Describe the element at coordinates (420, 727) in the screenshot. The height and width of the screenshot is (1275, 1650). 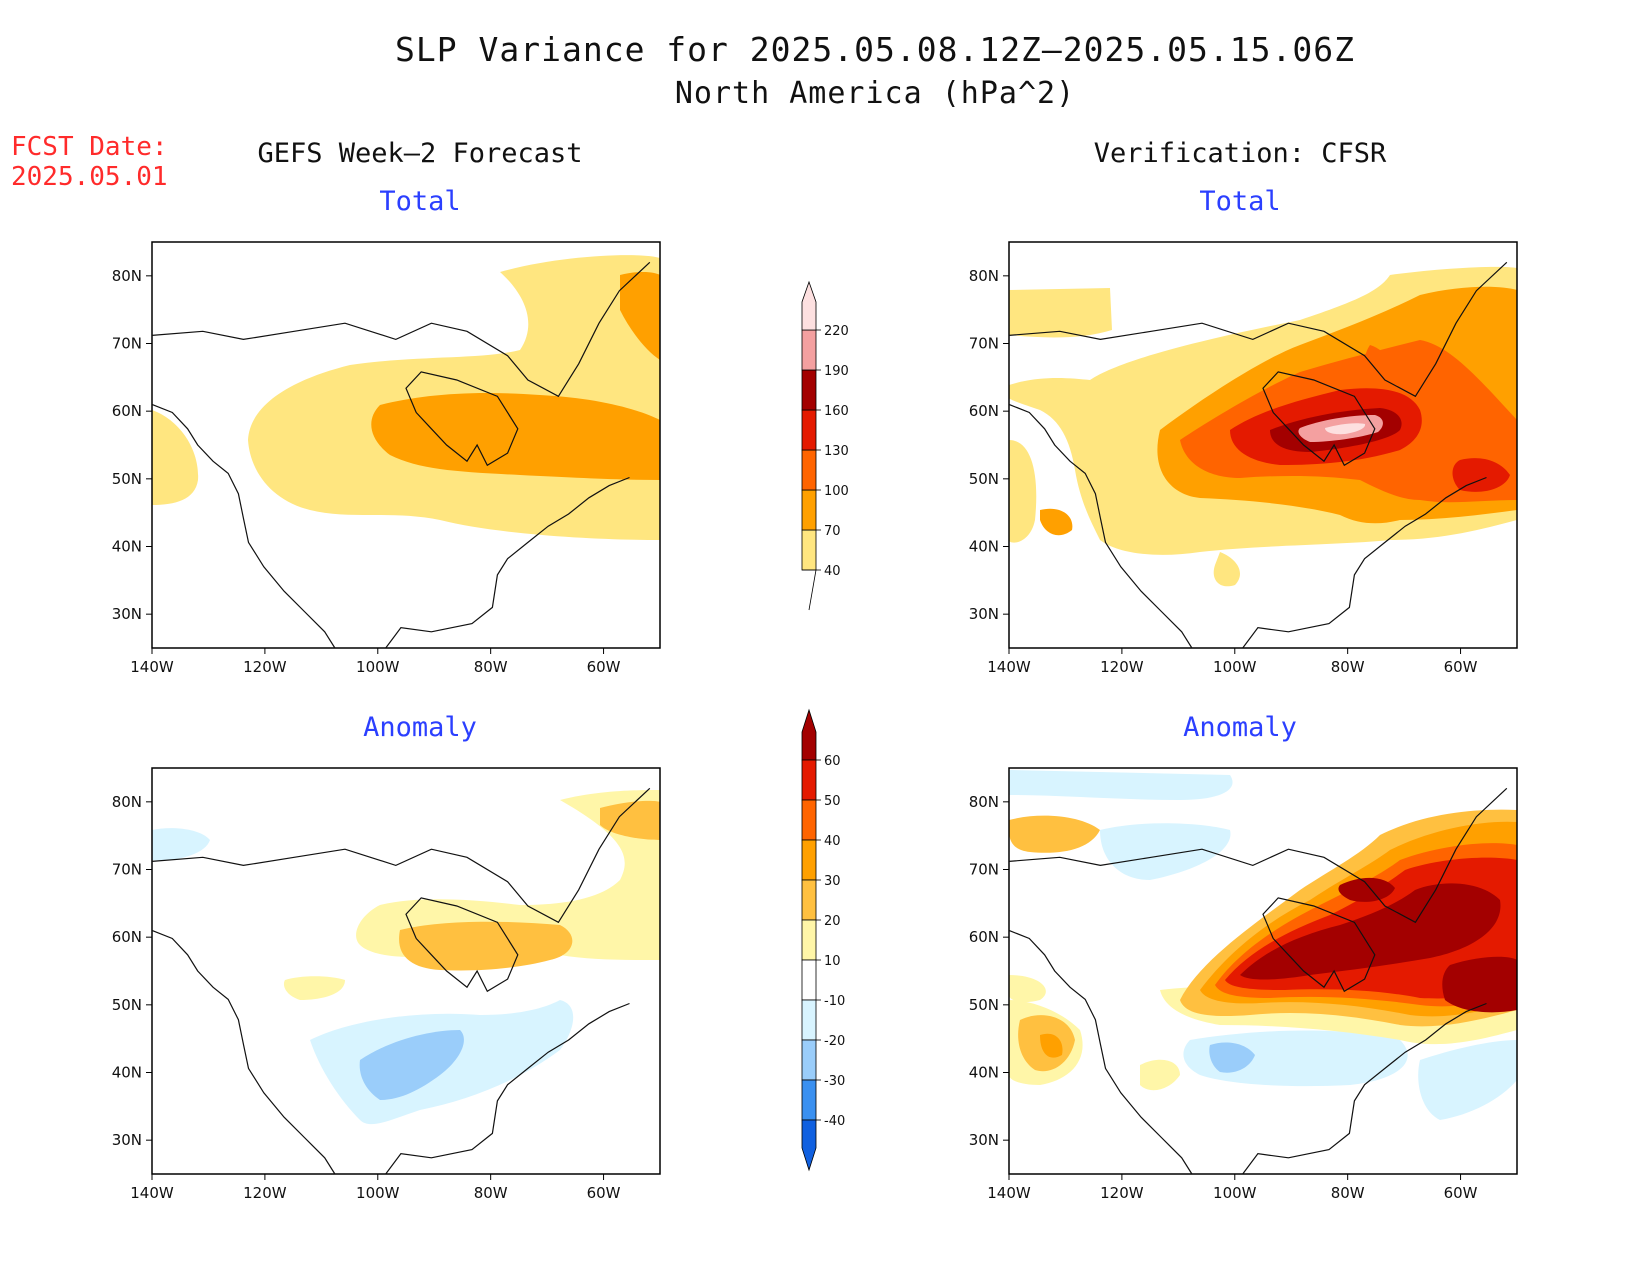
I see `panel-title-forecast-anomaly: Anomaly` at that location.